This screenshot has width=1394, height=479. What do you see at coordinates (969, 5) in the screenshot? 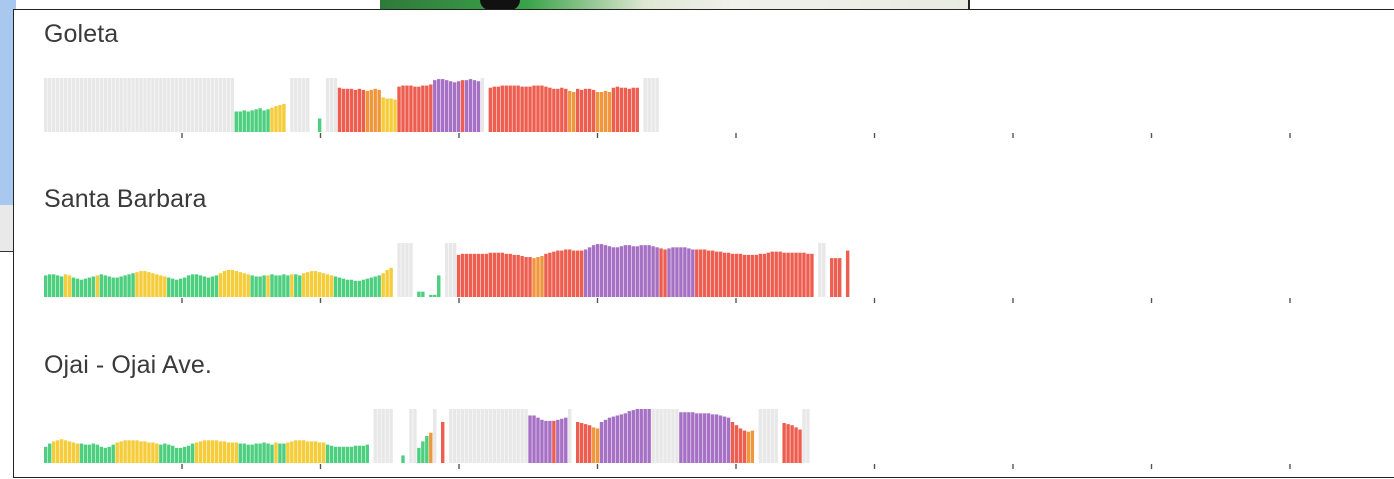
I see `background-map-edge` at bounding box center [969, 5].